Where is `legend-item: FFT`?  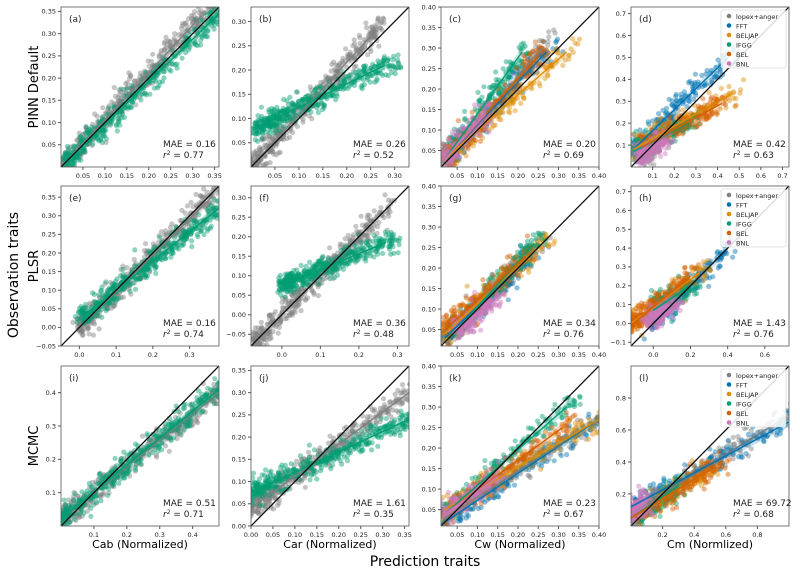 legend-item: FFT is located at coordinates (741, 27).